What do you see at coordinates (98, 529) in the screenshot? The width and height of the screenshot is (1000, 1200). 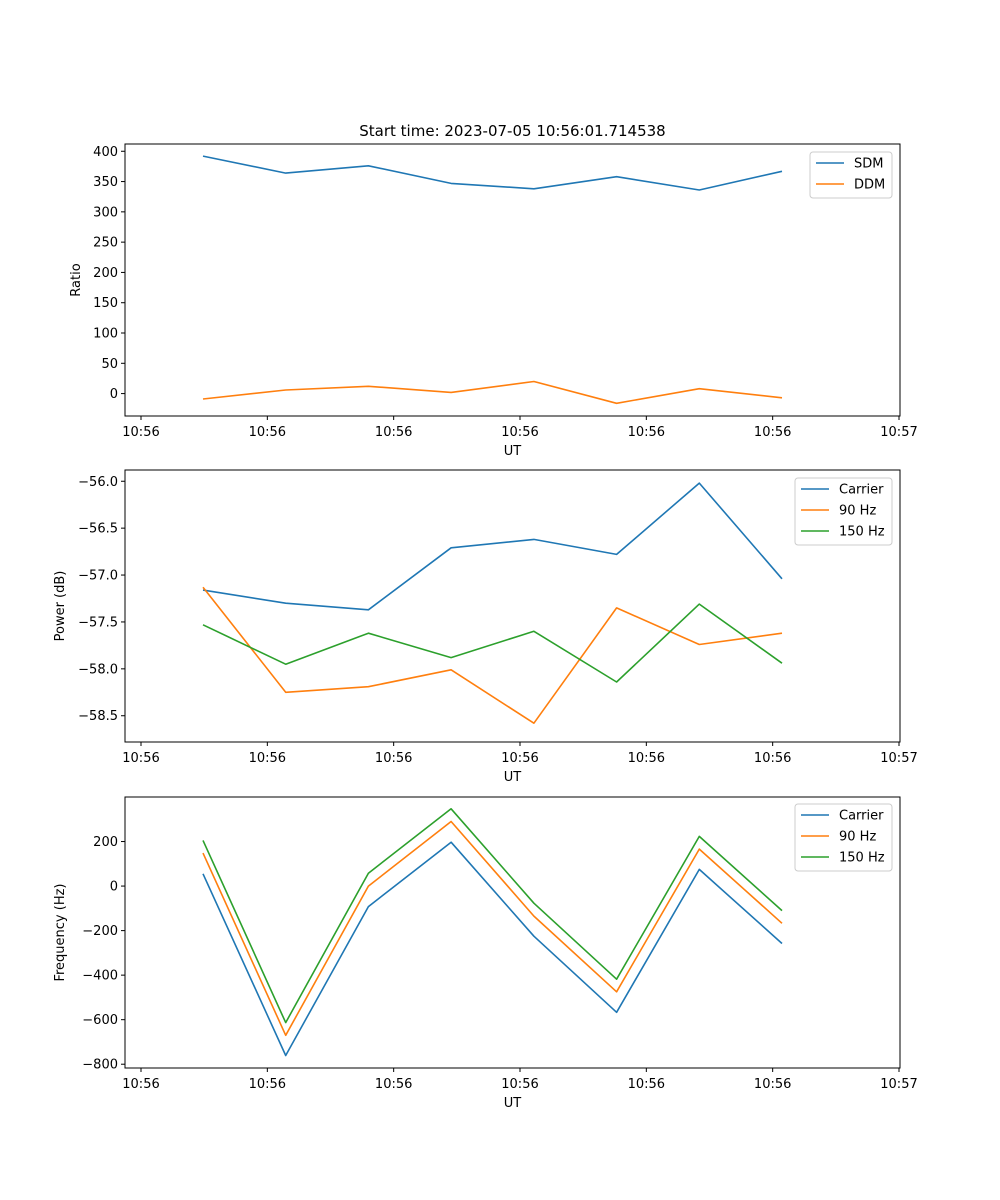 I see `y-tick-label: −56.5` at bounding box center [98, 529].